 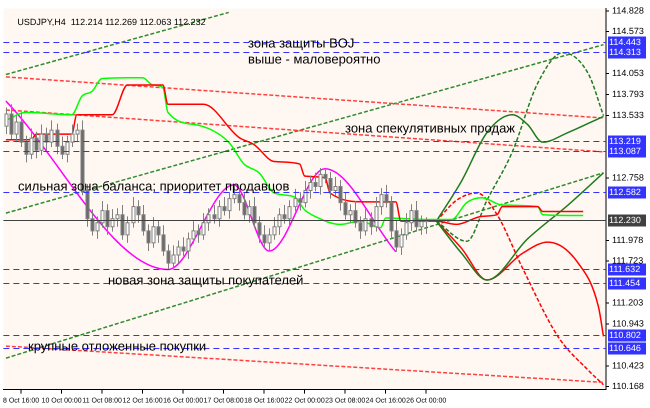 I want to click on ref-line-label: 113.087, so click(x=625, y=151).